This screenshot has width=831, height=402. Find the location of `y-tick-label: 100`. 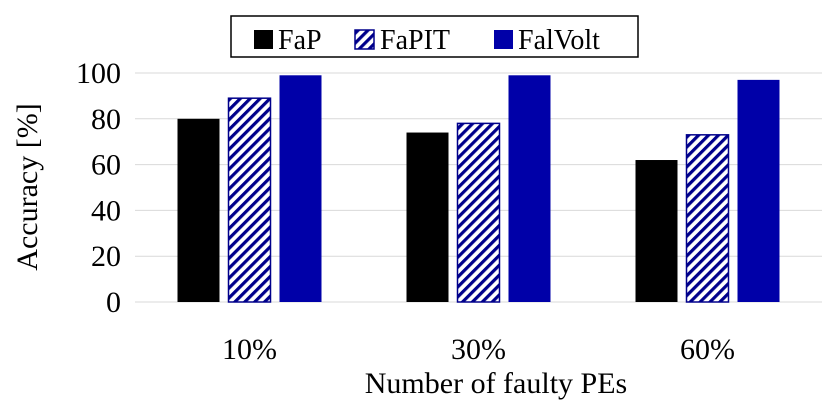

y-tick-label: 100 is located at coordinates (98, 73).